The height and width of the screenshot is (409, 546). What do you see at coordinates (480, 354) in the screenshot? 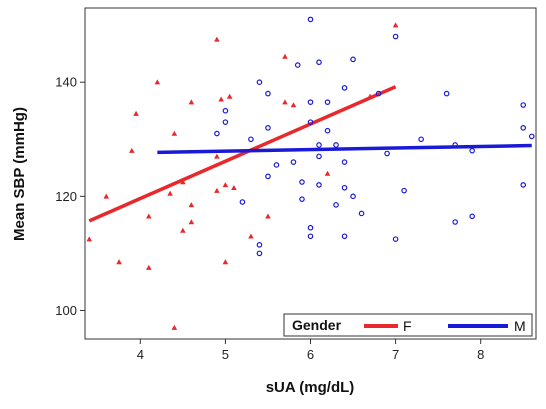
I see `x-tick-label: 8` at bounding box center [480, 354].